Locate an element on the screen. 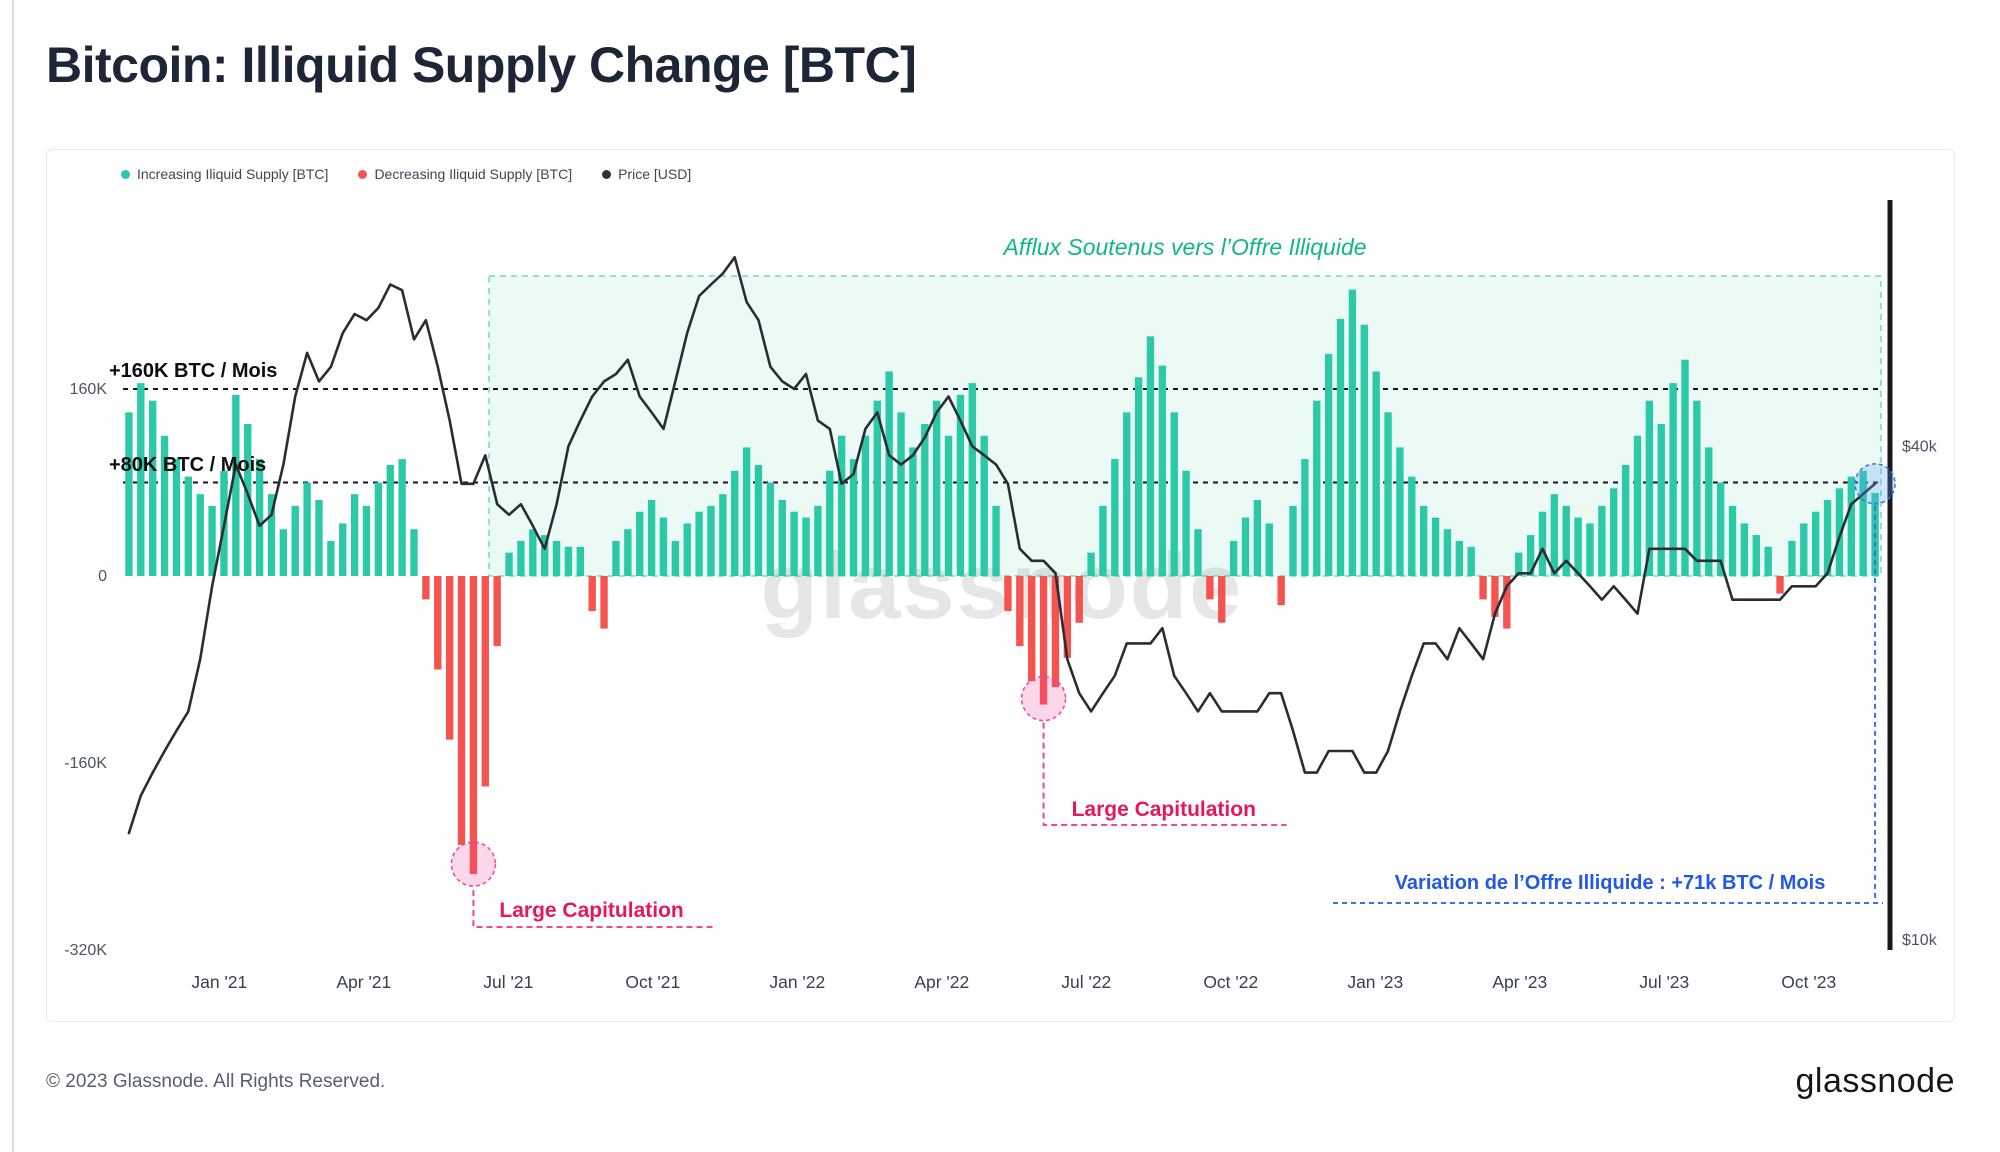 The width and height of the screenshot is (2000, 1152). legend-item-increasing: Increasing Iliquid Supply [BTC] is located at coordinates (224, 174).